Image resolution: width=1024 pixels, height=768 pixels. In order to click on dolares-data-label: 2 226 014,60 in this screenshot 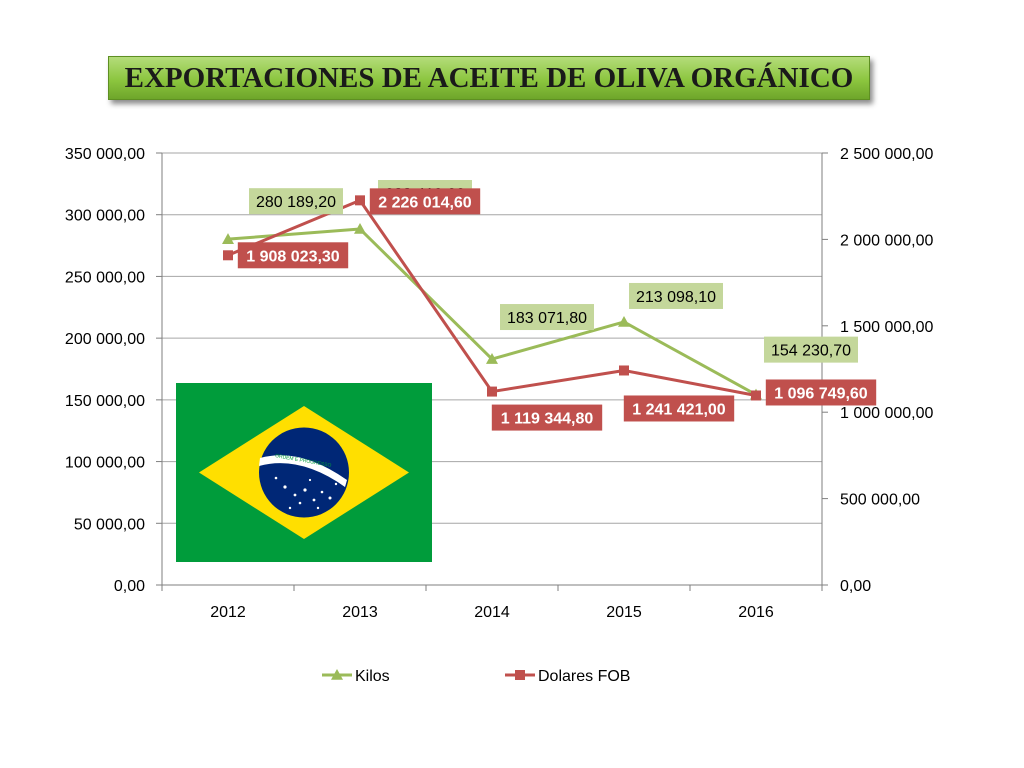, I will do `click(425, 202)`.